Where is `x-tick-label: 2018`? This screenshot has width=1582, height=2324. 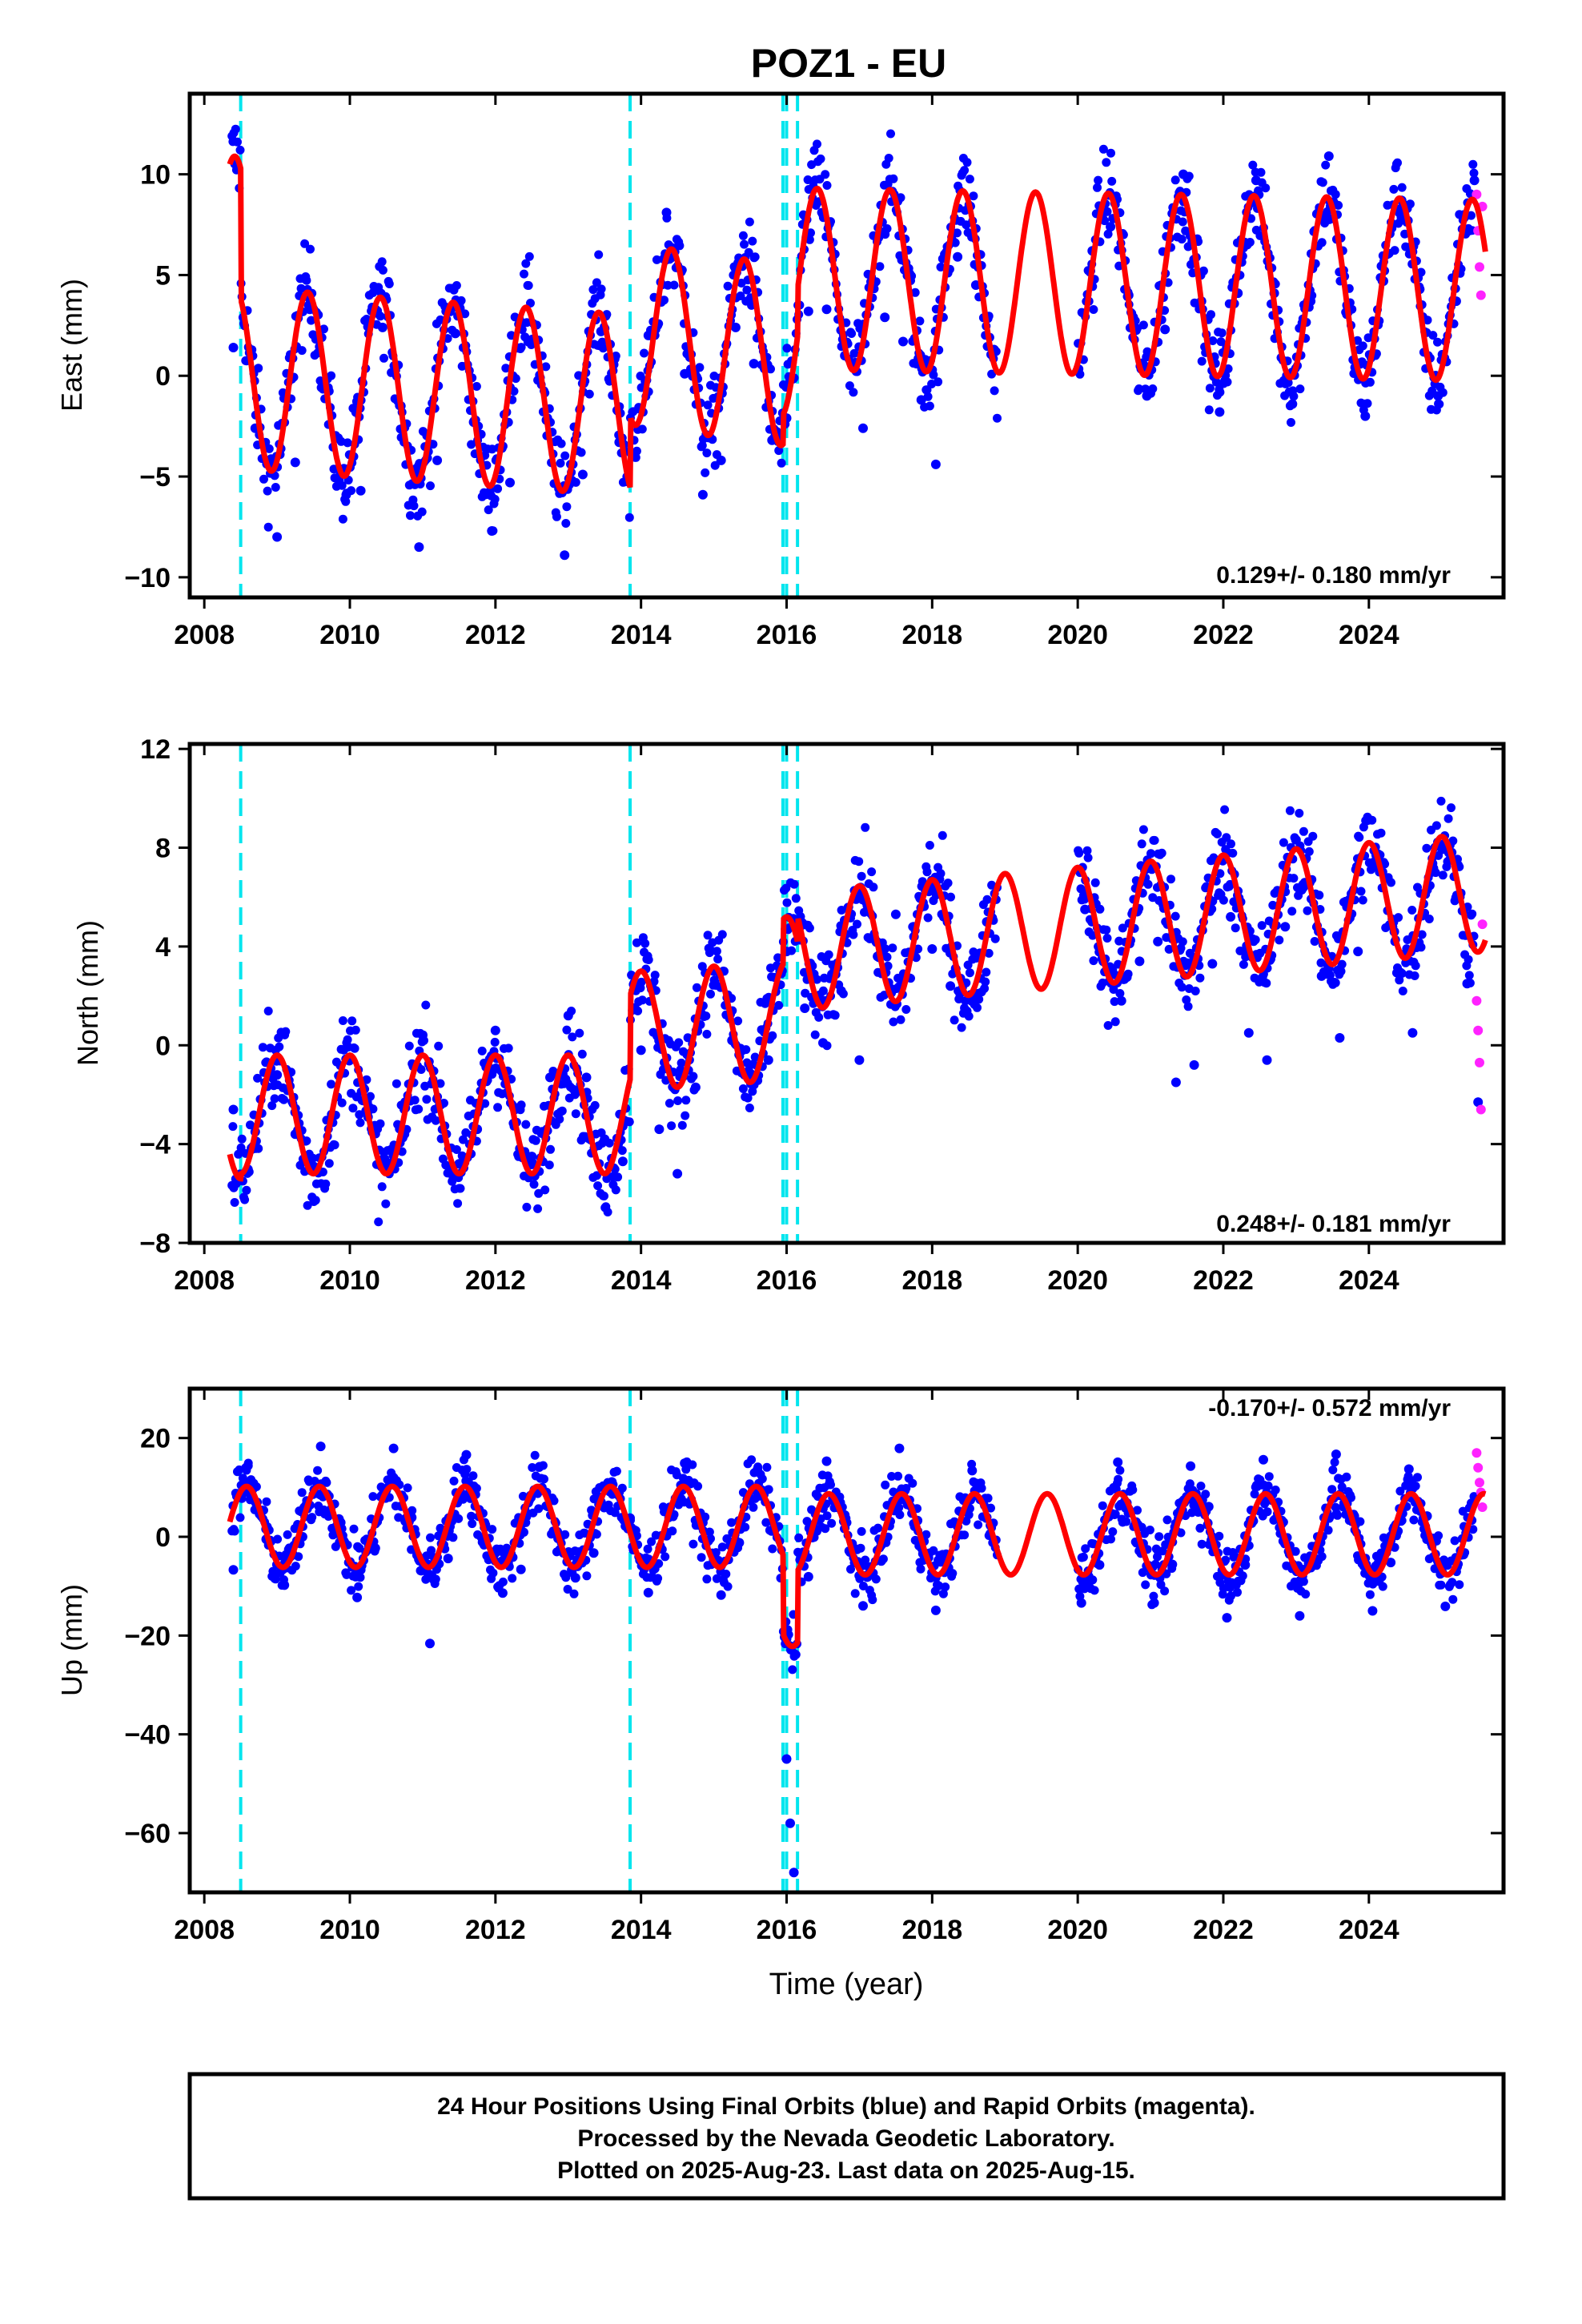 x-tick-label: 2018 is located at coordinates (932, 635).